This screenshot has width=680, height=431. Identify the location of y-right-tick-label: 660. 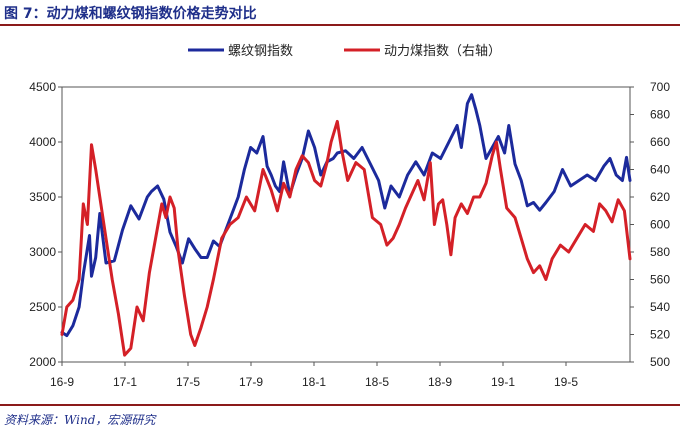
(660, 142).